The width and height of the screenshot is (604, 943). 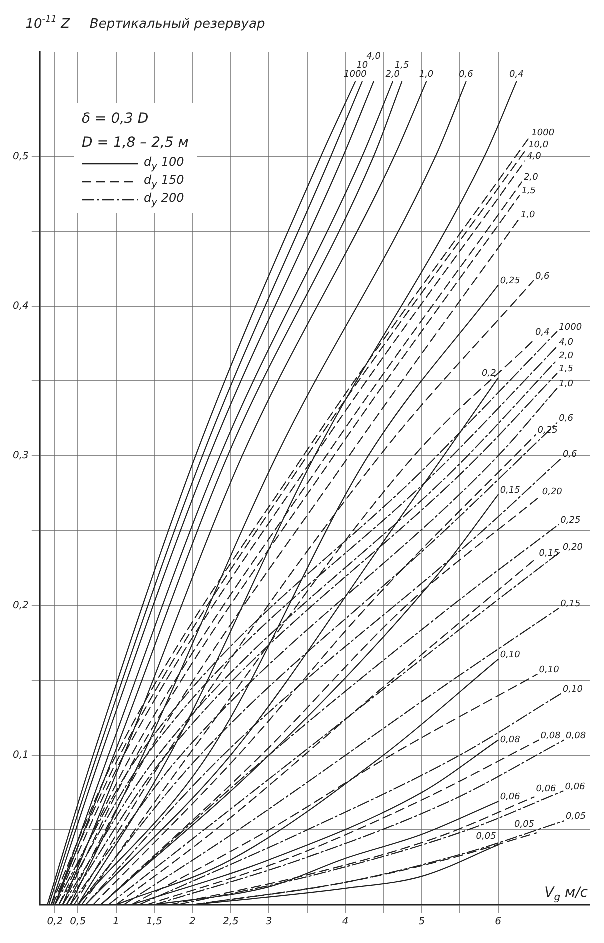 What do you see at coordinates (230, 922) in the screenshot?
I see `x-tick-label: 2,5` at bounding box center [230, 922].